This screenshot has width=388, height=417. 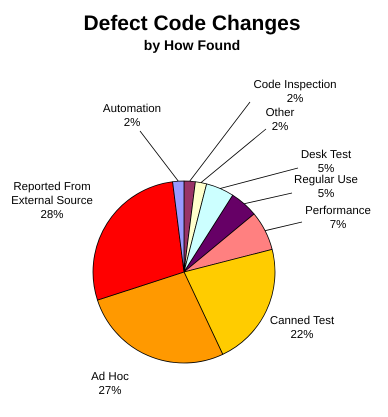 I want to click on data-label: 22%, so click(x=302, y=335).